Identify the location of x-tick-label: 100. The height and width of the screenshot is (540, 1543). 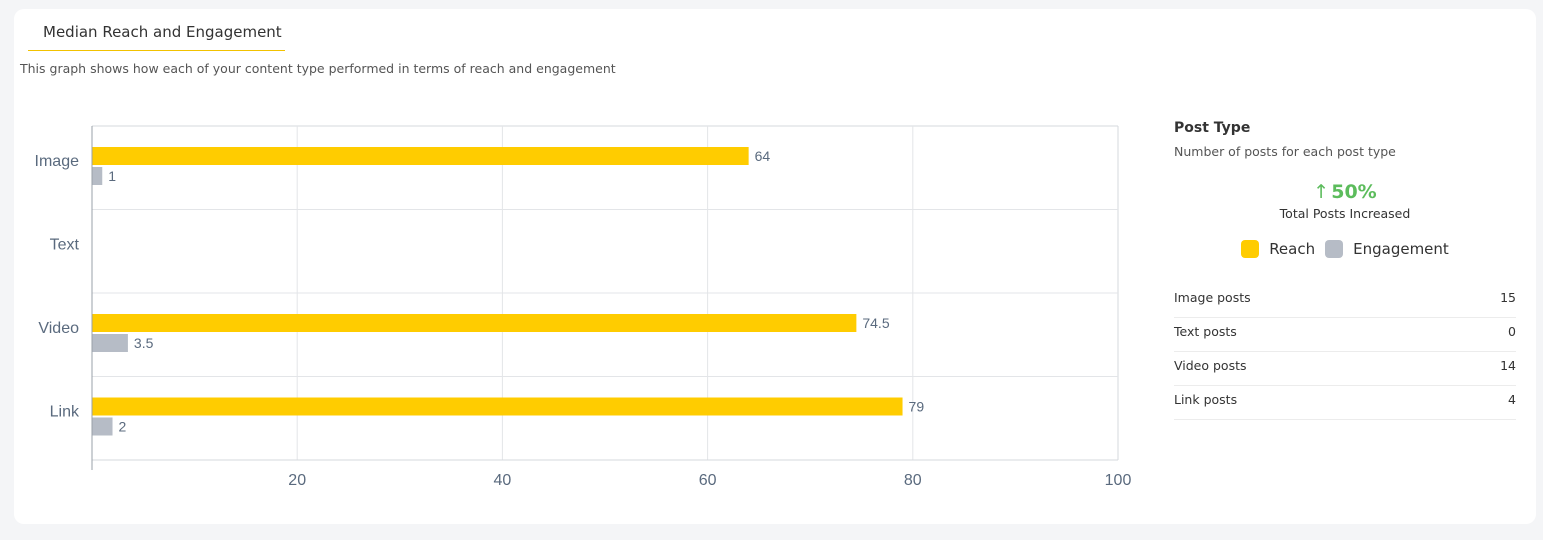
(1118, 480).